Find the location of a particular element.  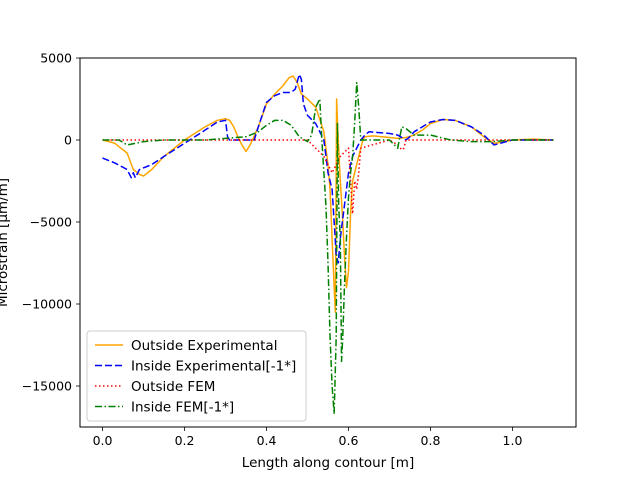

legend-label-1: Outside Experimental is located at coordinates (204, 346).